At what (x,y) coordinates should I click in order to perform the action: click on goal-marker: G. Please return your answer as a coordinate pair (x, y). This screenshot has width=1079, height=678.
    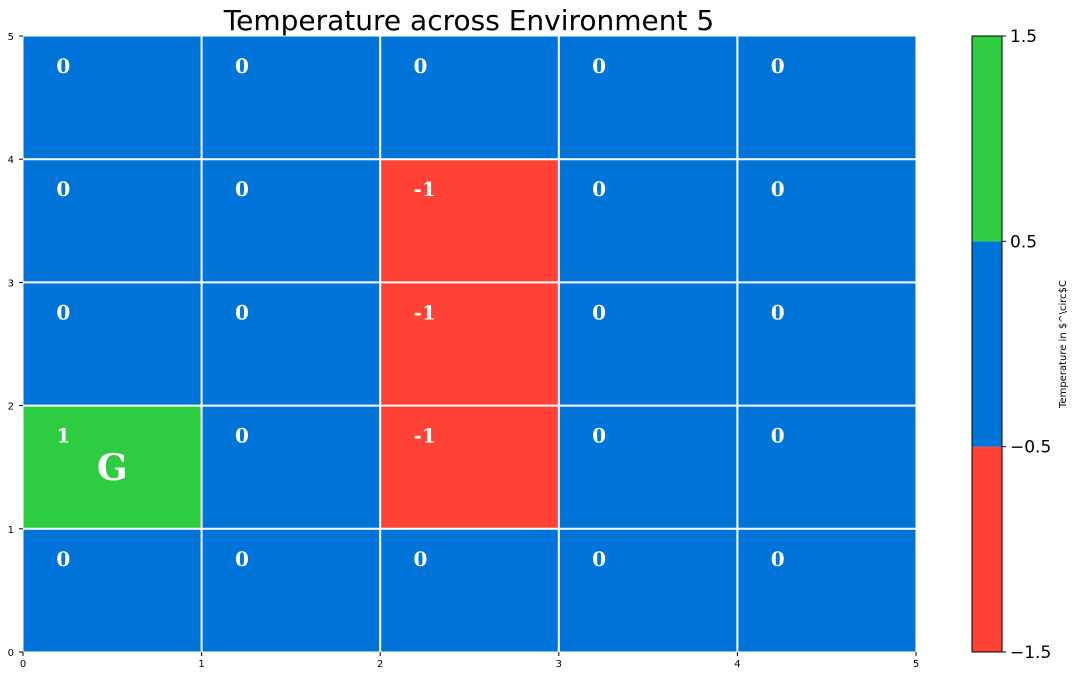
    Looking at the image, I should click on (112, 468).